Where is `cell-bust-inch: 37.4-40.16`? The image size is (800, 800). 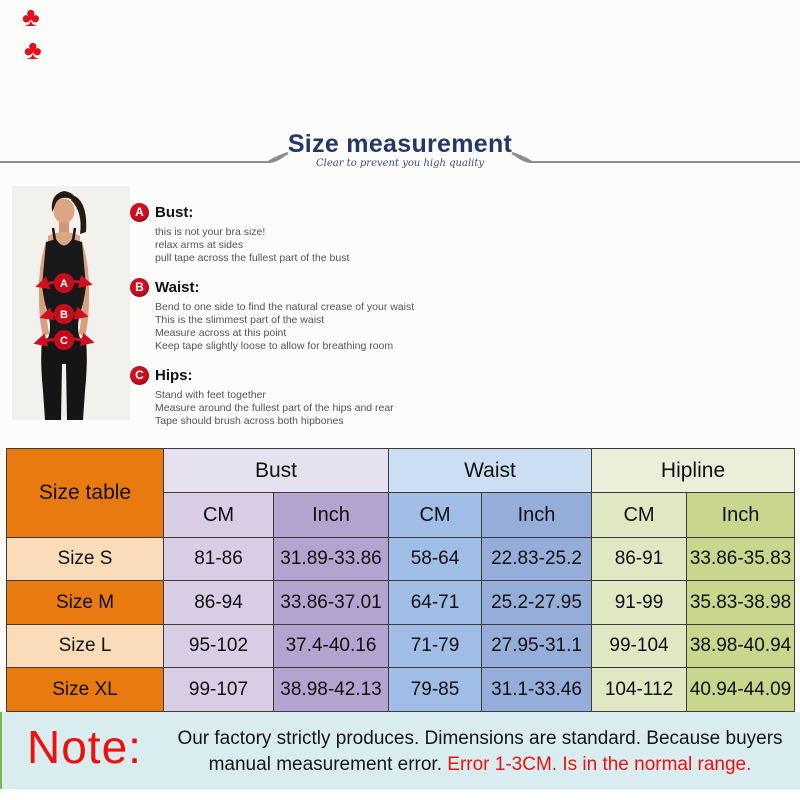
cell-bust-inch: 37.4-40.16 is located at coordinates (331, 646).